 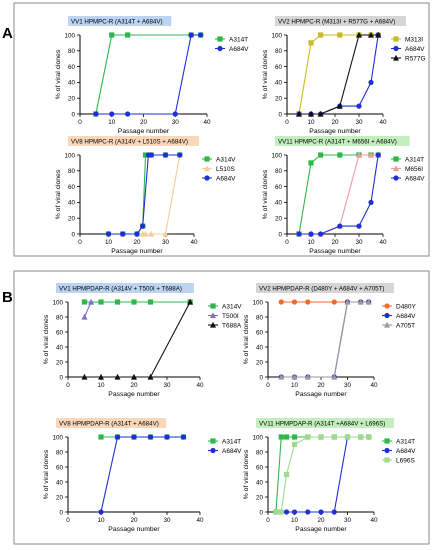 I want to click on legend-label: M313I, so click(x=414, y=39).